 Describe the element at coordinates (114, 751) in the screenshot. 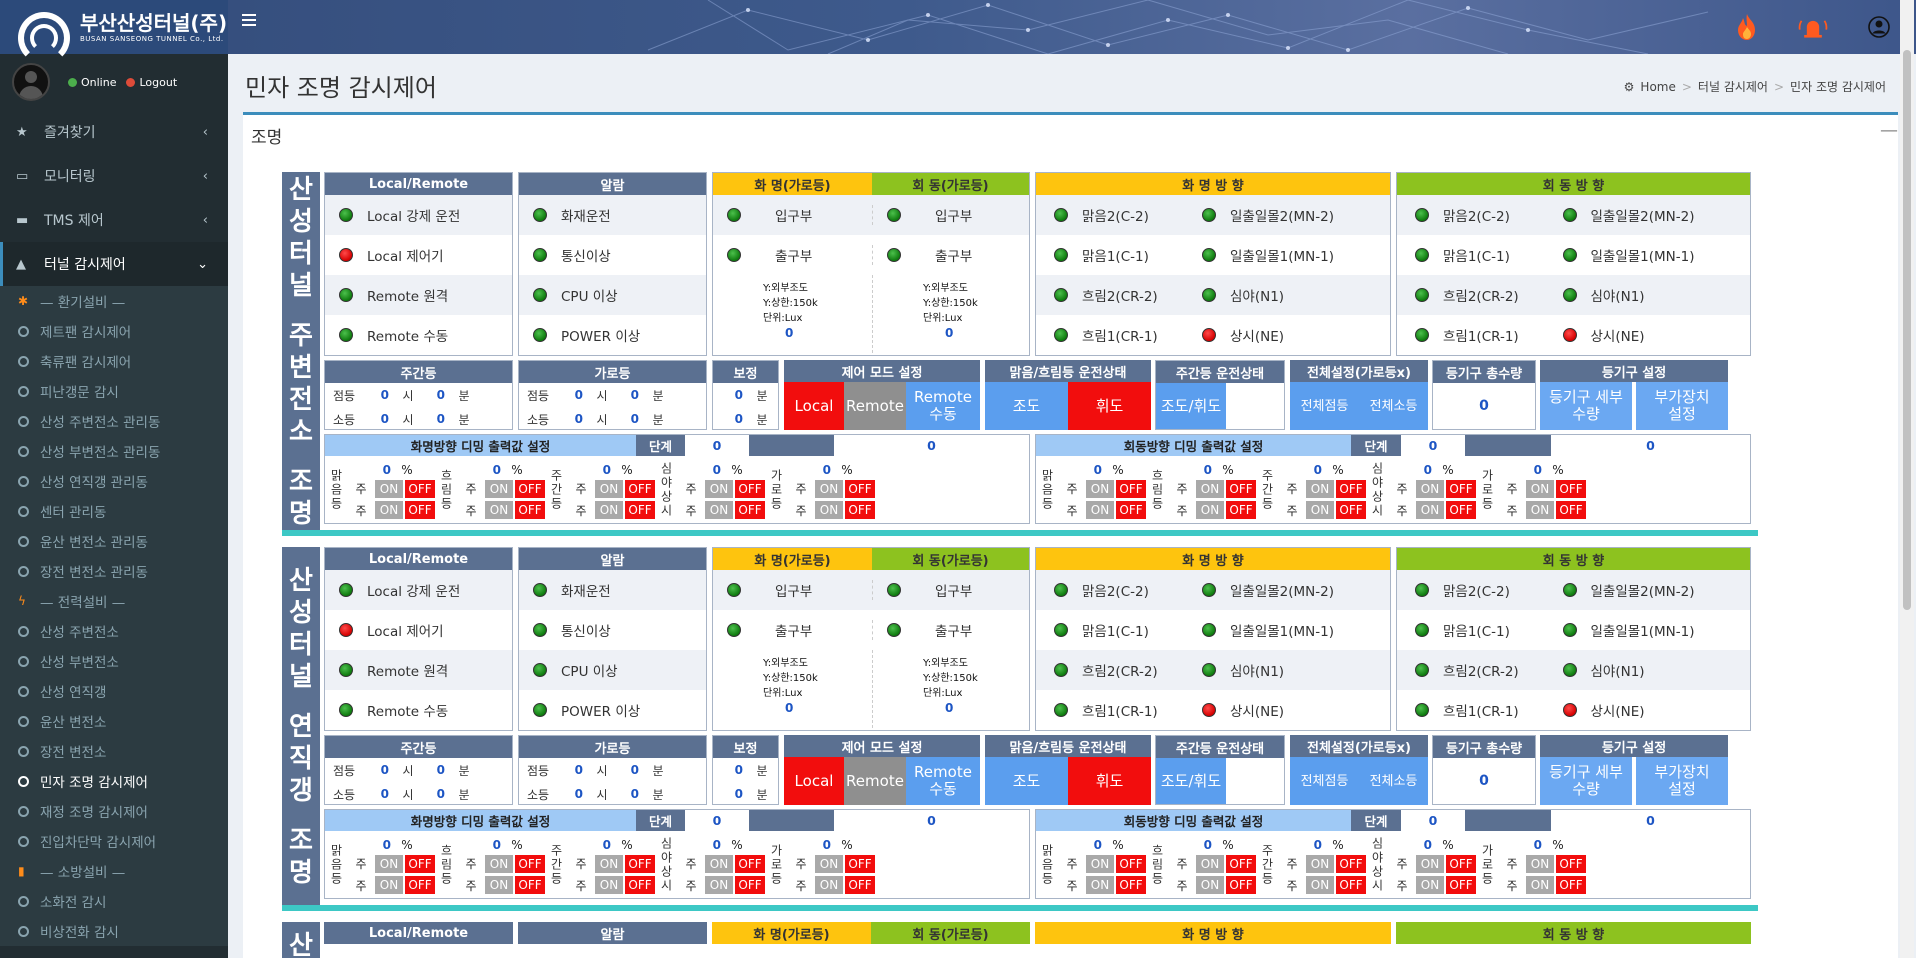

I see `submenu-item-15: 장전 변전소` at that location.